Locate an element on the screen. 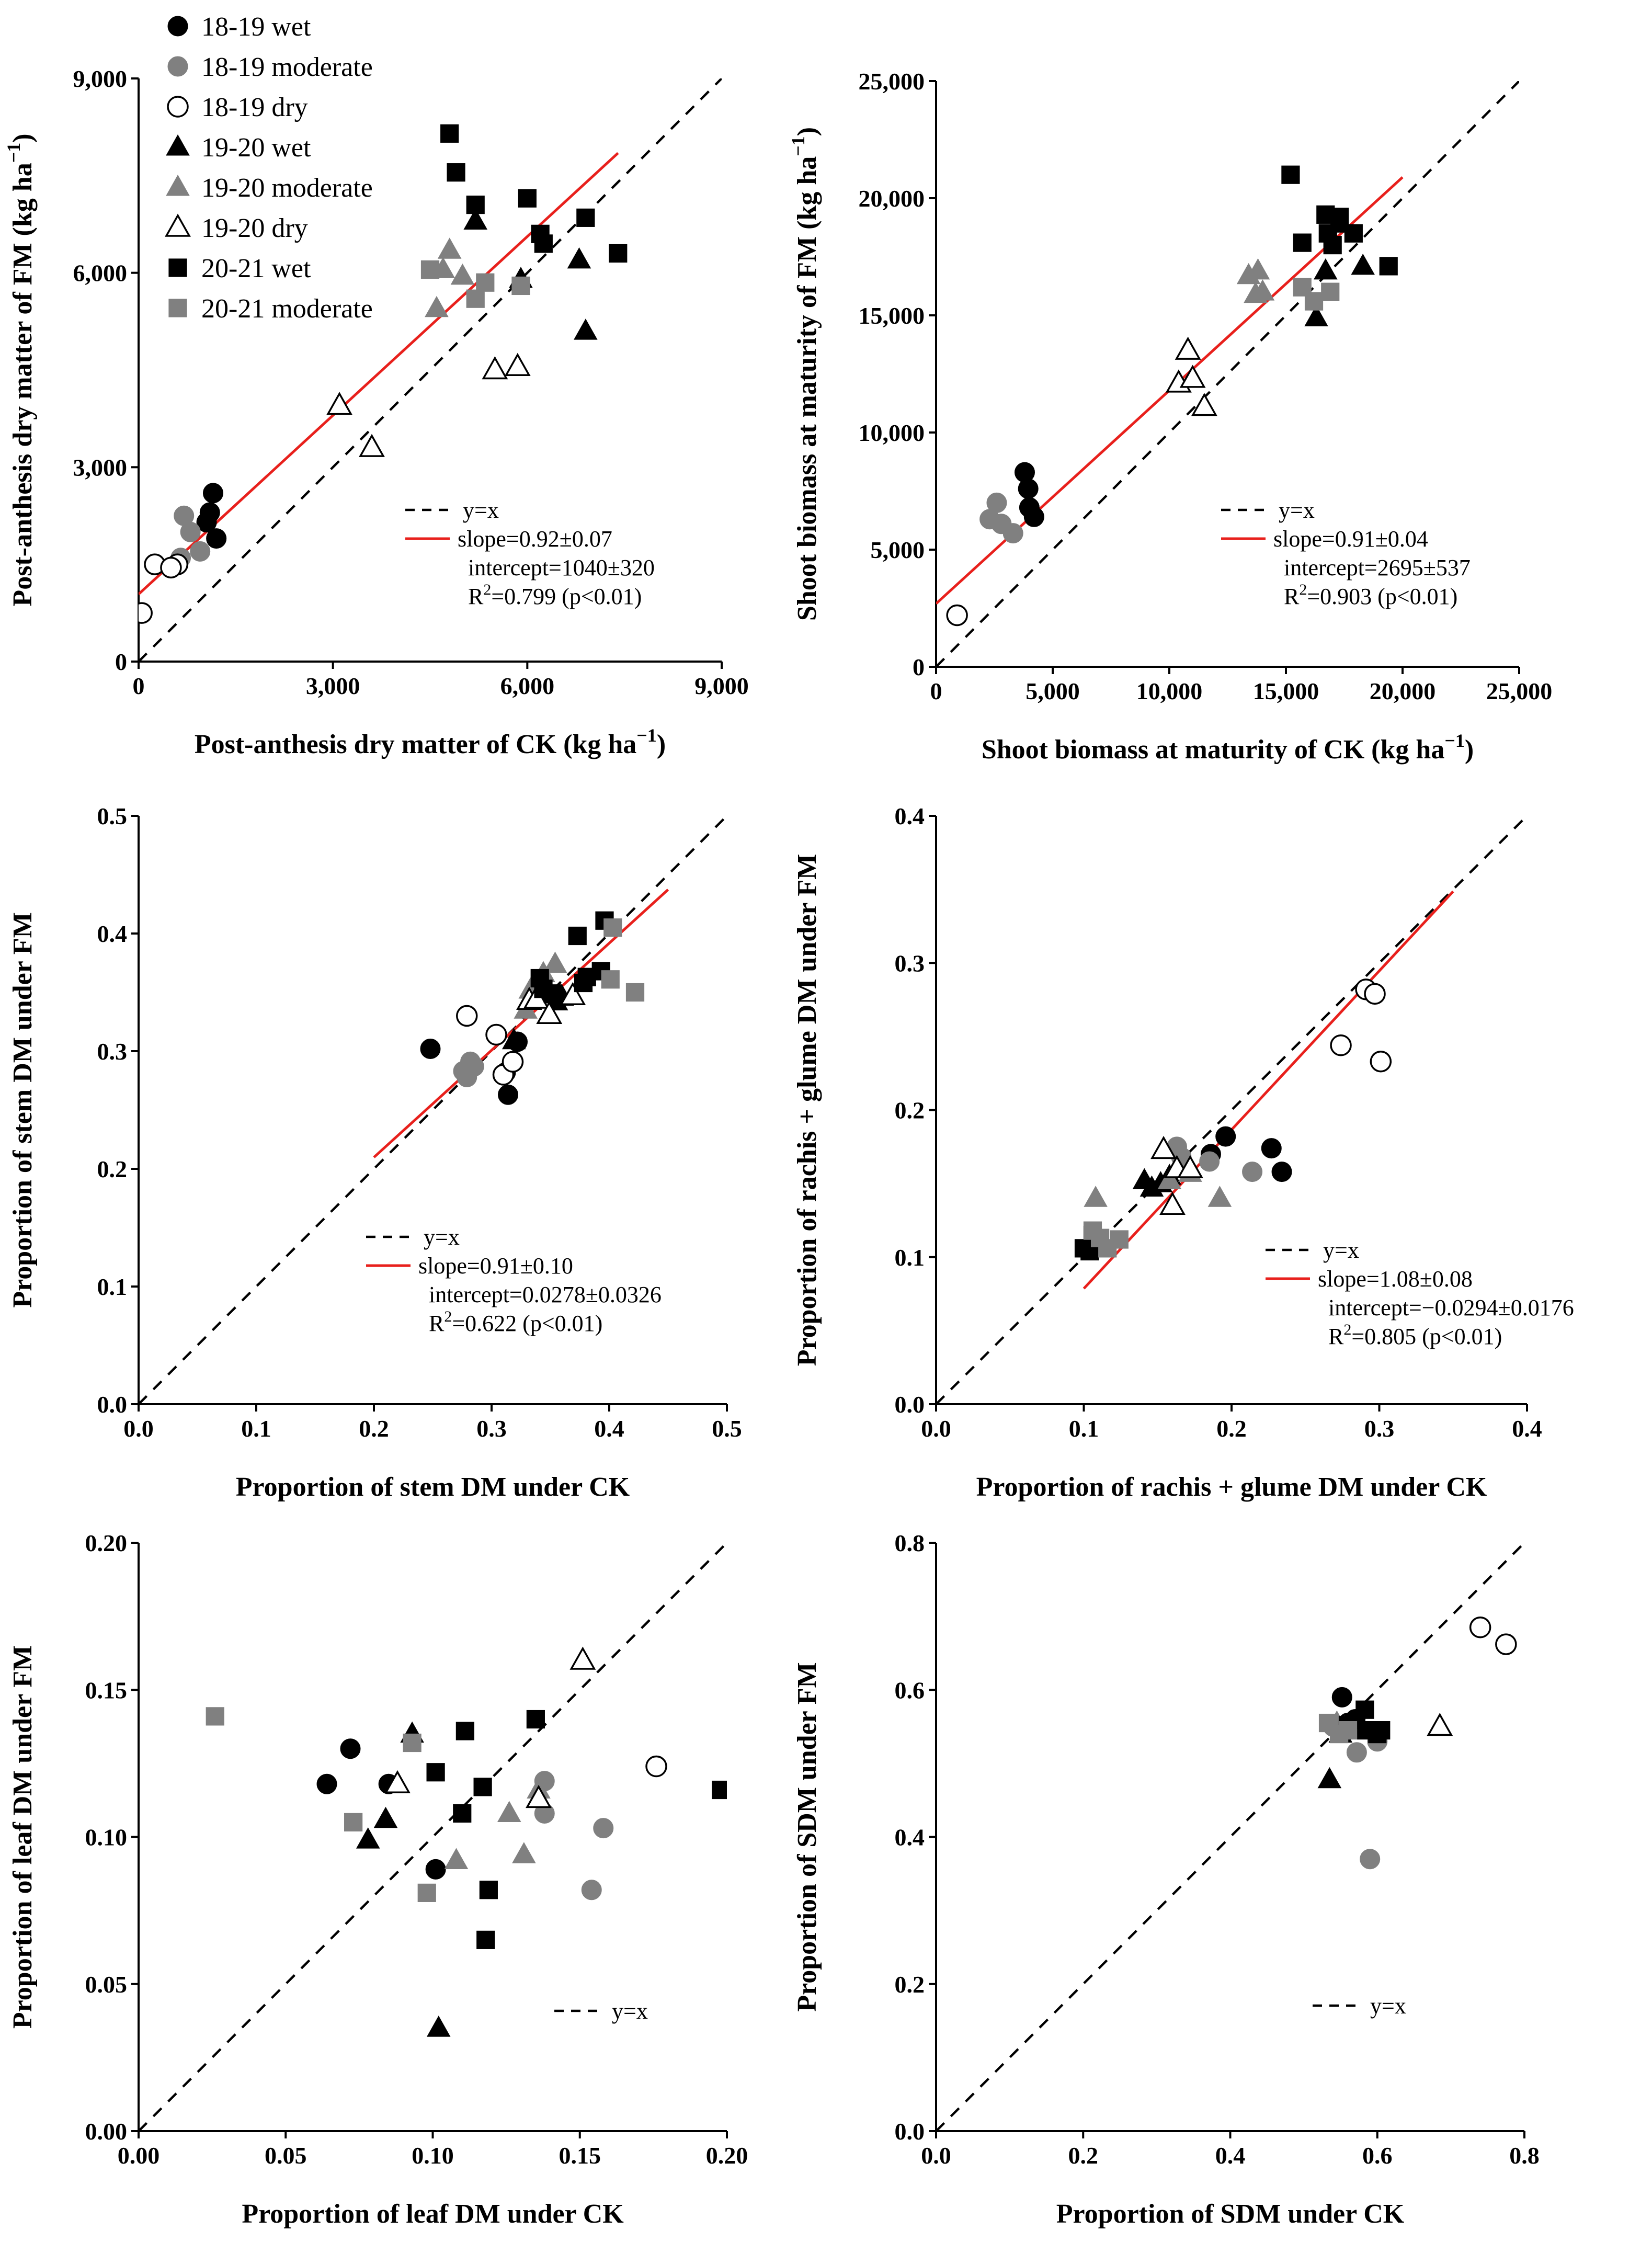 The height and width of the screenshot is (2242, 1652). y-tick-label: 6,000 is located at coordinates (100, 273).